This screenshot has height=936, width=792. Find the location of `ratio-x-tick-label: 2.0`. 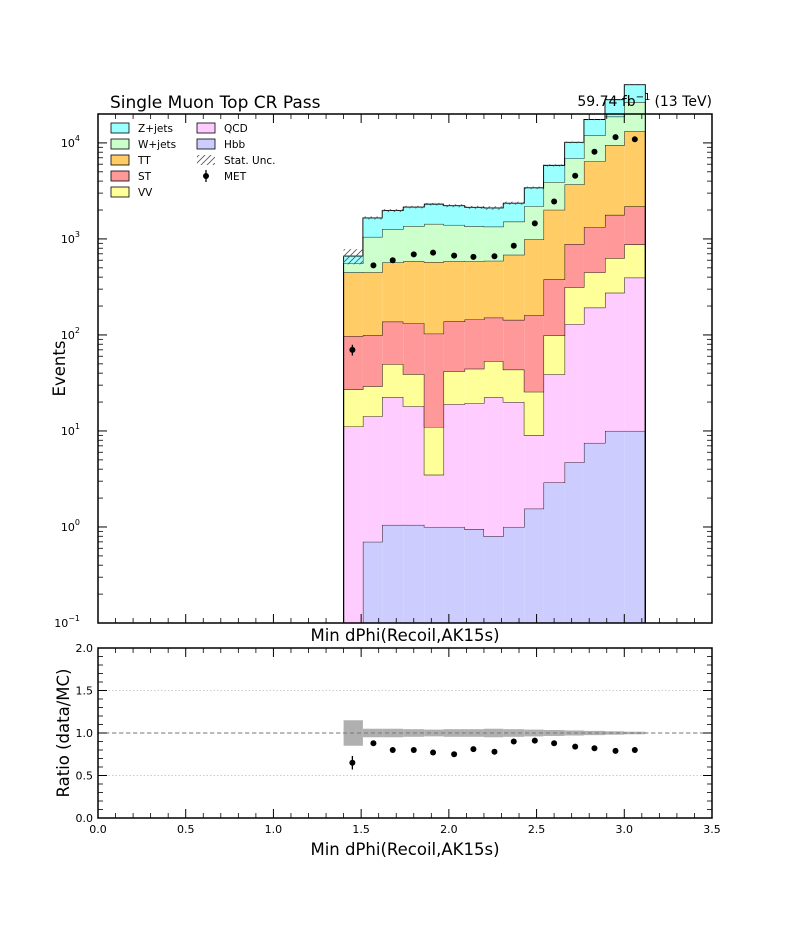

ratio-x-tick-label: 2.0 is located at coordinates (449, 829).